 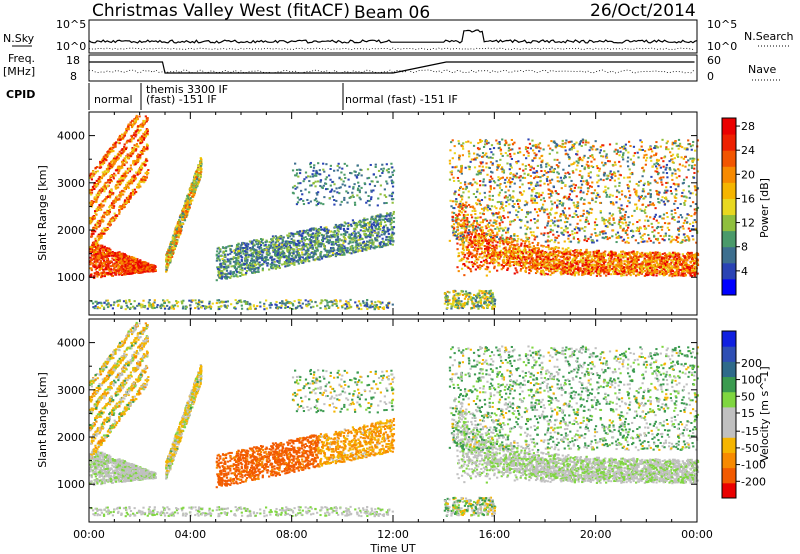 What do you see at coordinates (113, 99) in the screenshot?
I see `cpid-segment-1: normal` at bounding box center [113, 99].